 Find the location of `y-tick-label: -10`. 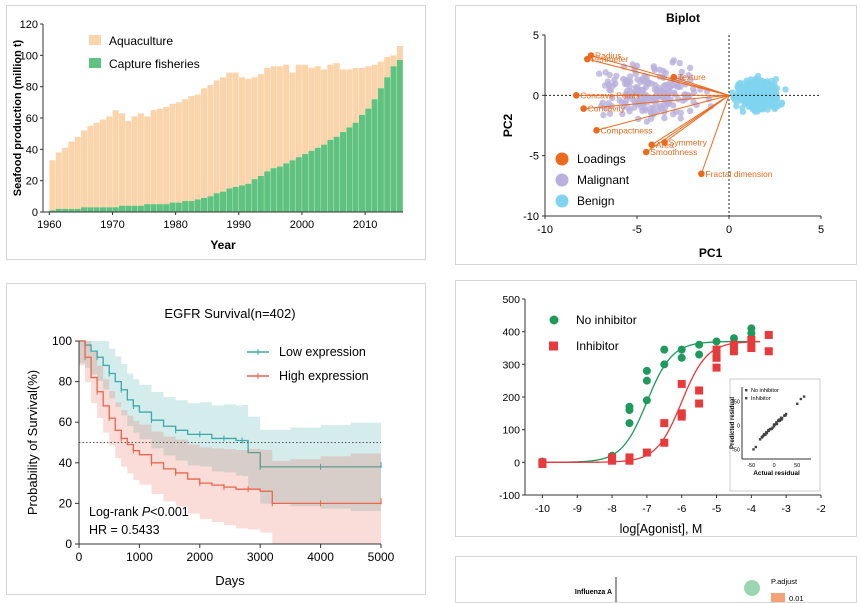

y-tick-label: -10 is located at coordinates (531, 217).